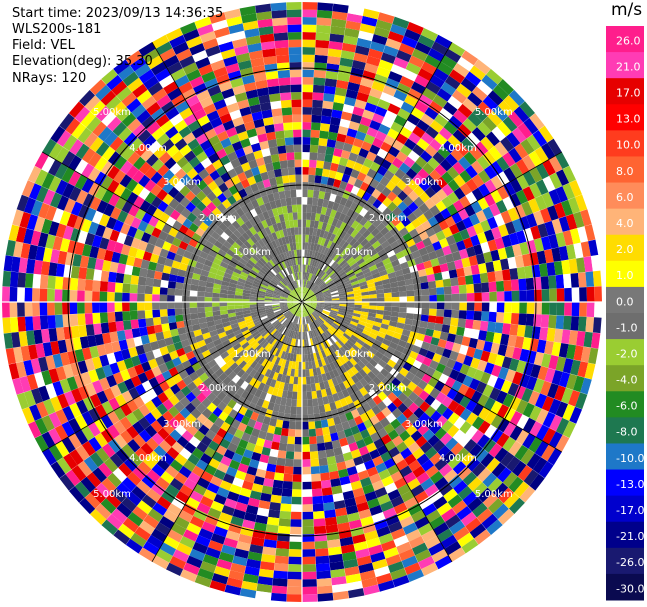 This screenshot has height=607, width=647. What do you see at coordinates (494, 494) in the screenshot?
I see `range-label: 5.00km` at bounding box center [494, 494].